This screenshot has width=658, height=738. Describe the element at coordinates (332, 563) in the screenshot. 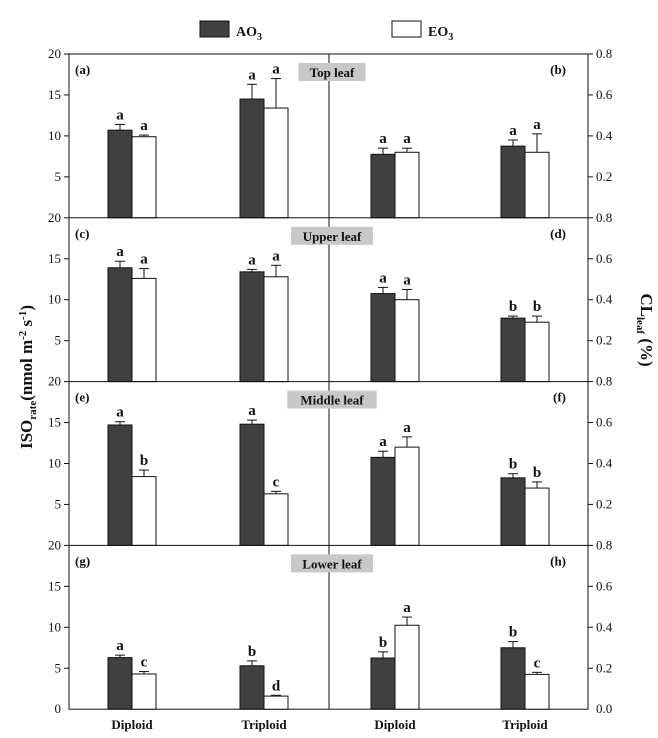

I see `panel-title: Lower leaf` at that location.